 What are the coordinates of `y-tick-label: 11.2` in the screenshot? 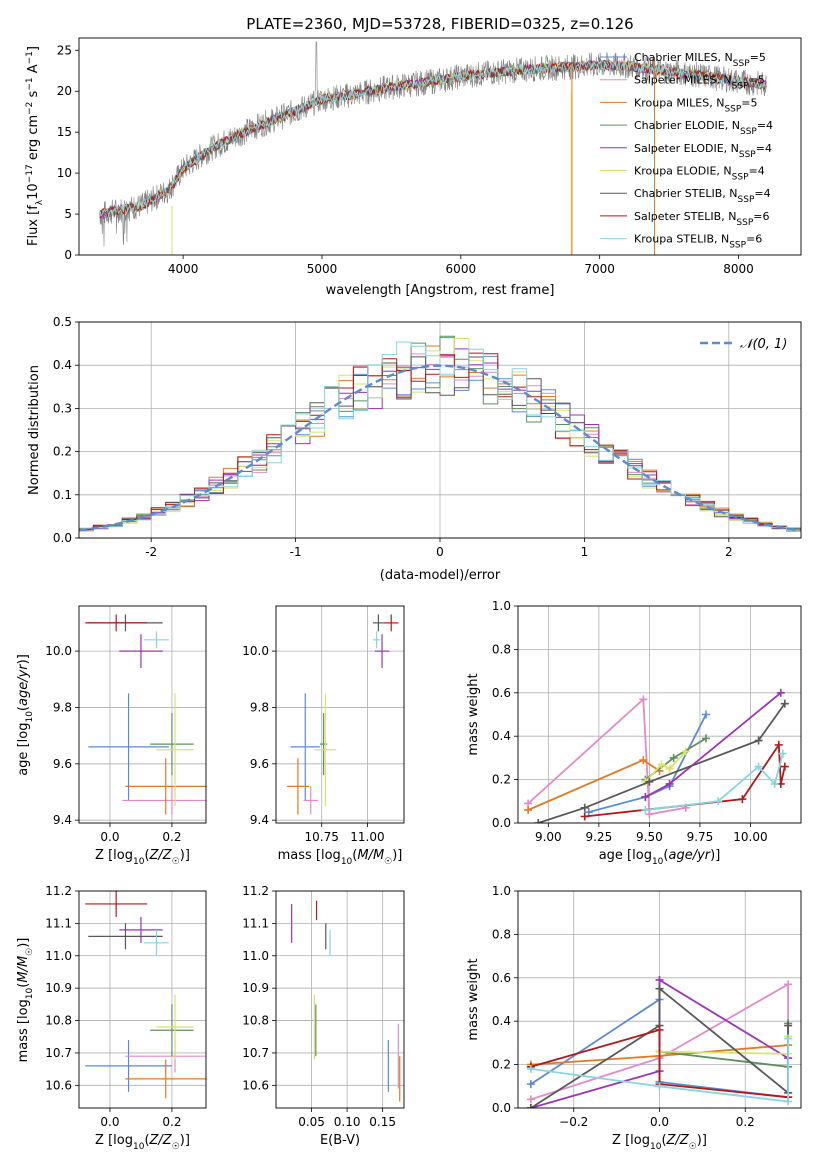 It's located at (255, 891).